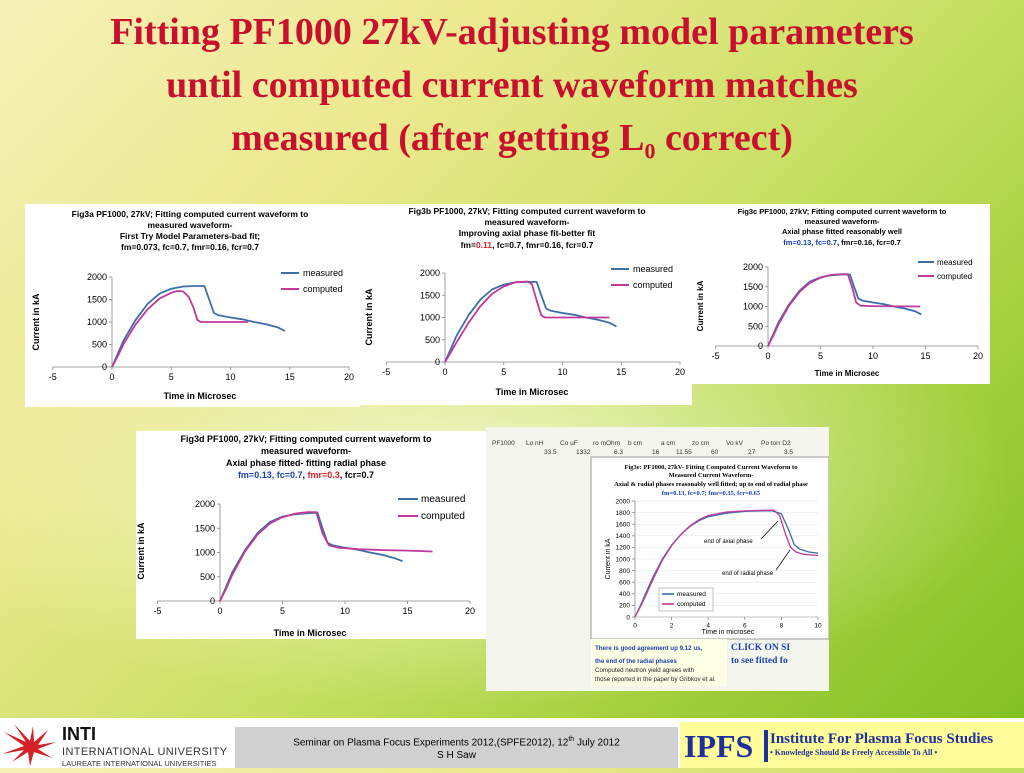 The width and height of the screenshot is (1024, 773). I want to click on inti-wordmark: INTI, so click(79, 734).